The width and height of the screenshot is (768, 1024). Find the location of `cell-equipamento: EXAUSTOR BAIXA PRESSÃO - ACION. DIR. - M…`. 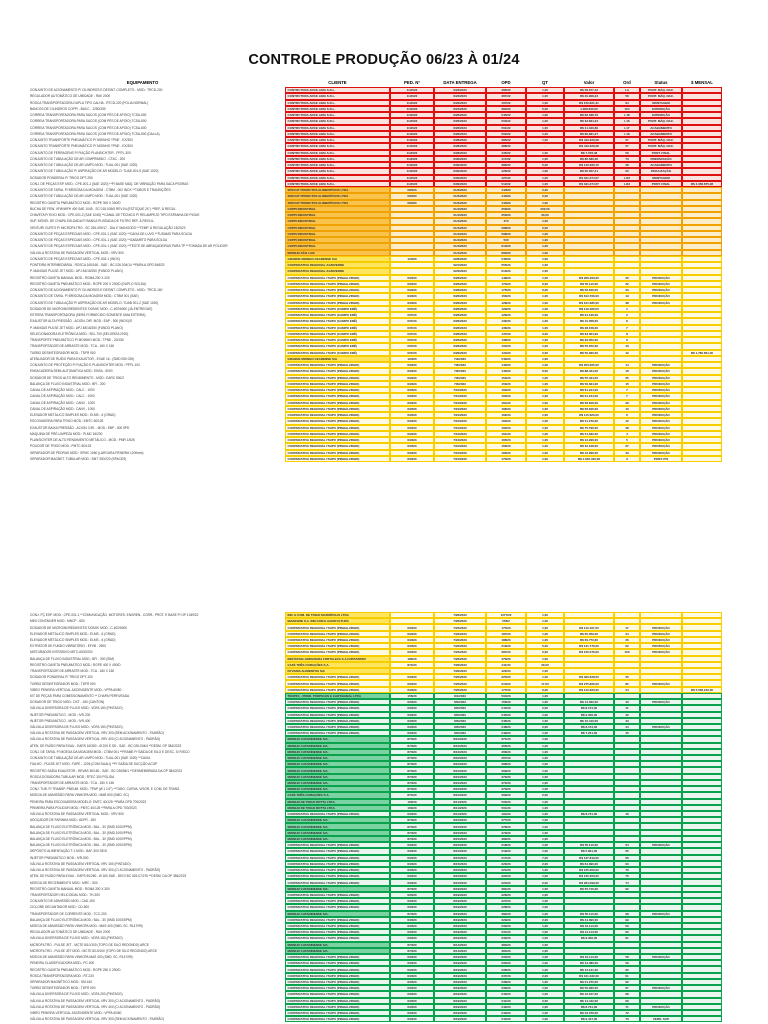

cell-equipamento: EXAUSTOR BAIXA PRESSÃO - ACION. DIR. - M… is located at coordinates (80, 427).